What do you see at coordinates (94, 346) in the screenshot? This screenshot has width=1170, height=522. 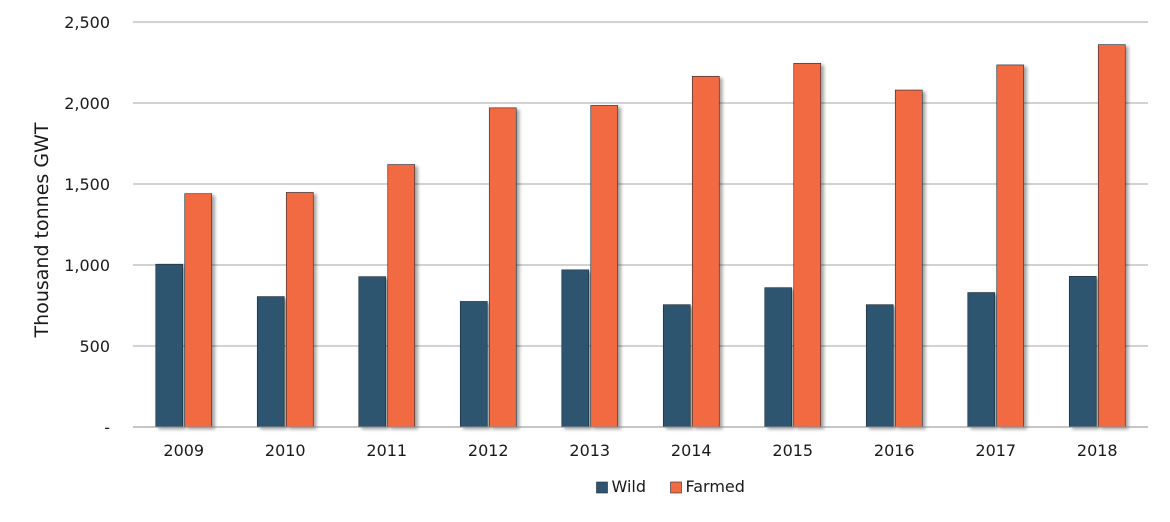 I see `y-tick-label: 500` at bounding box center [94, 346].